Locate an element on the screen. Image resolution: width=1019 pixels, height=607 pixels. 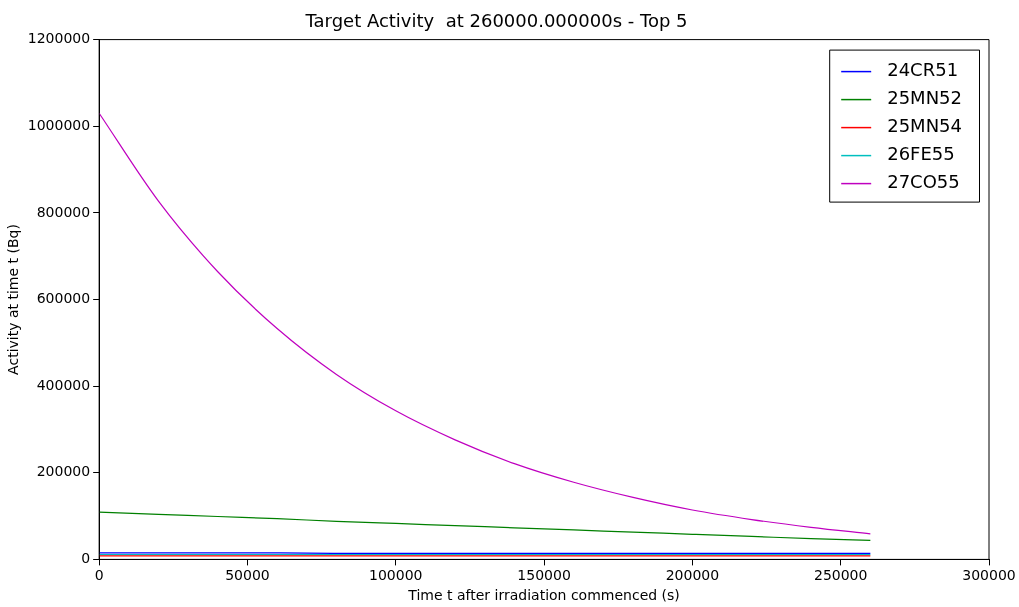
y-tick-label: 200000 is located at coordinates (63, 471).